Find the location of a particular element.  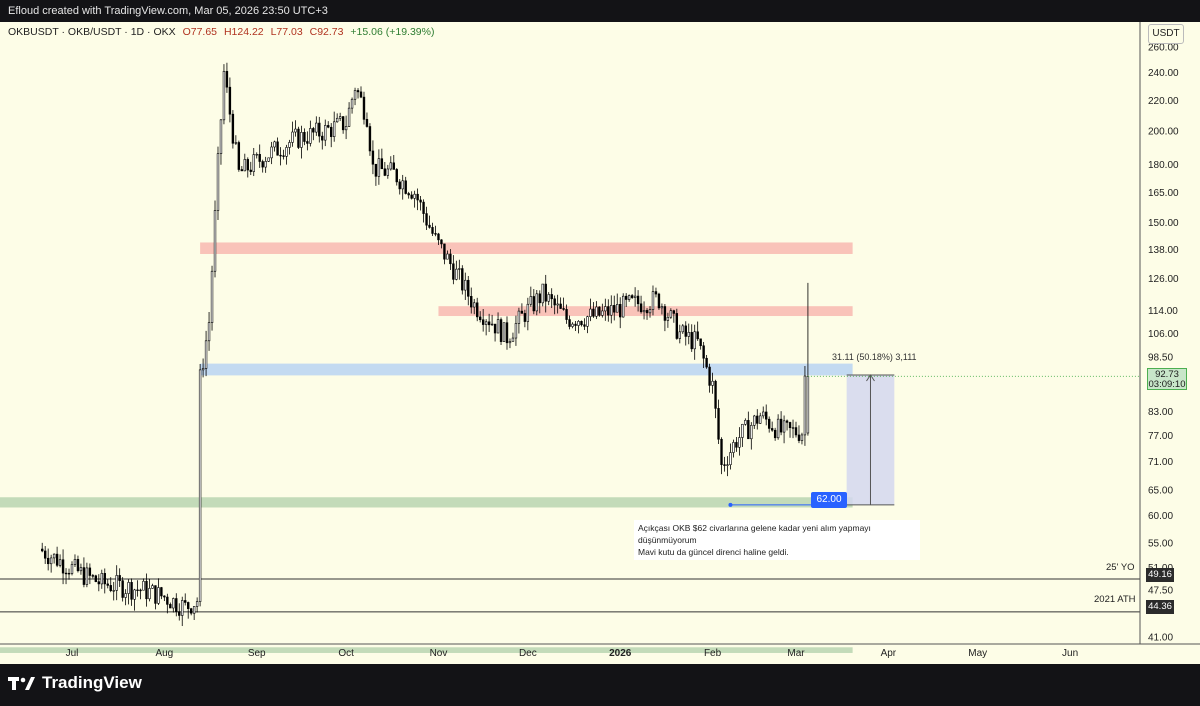

time-tick-label: Jul is located at coordinates (72, 653).